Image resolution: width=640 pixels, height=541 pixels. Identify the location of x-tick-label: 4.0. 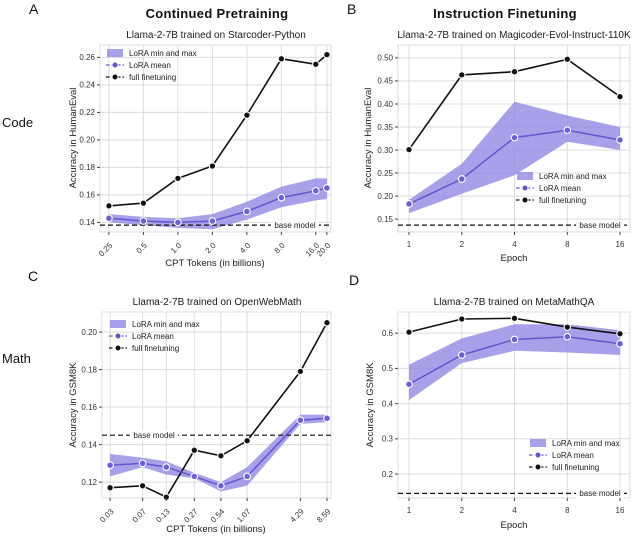
(245, 248).